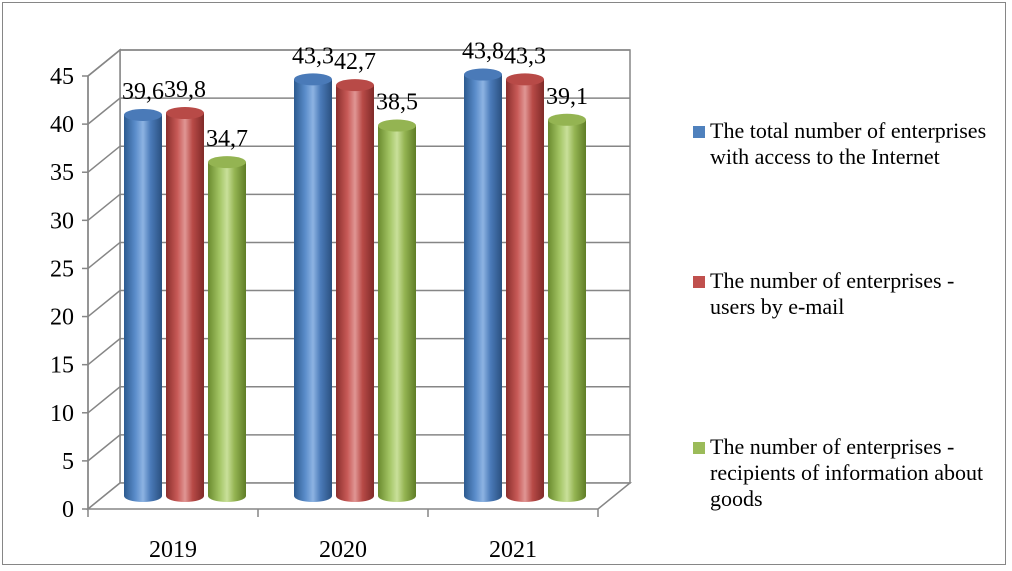 The width and height of the screenshot is (1012, 571). What do you see at coordinates (62, 414) in the screenshot?
I see `y-tick-label: 10` at bounding box center [62, 414].